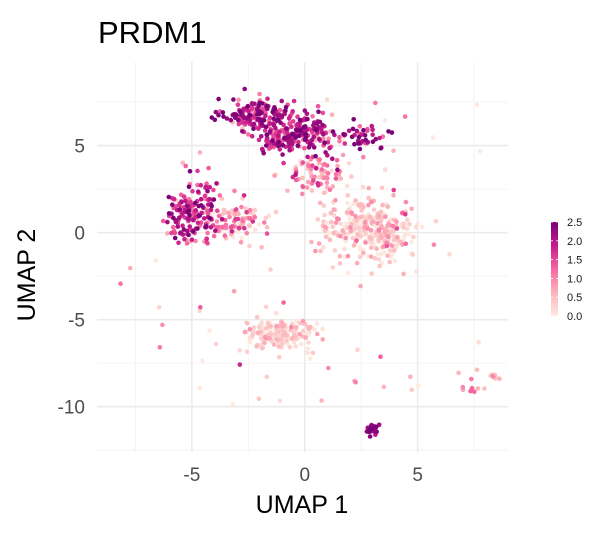 The height and width of the screenshot is (537, 614). Describe the element at coordinates (79, 147) in the screenshot. I see `y-tick-label: 5` at that location.